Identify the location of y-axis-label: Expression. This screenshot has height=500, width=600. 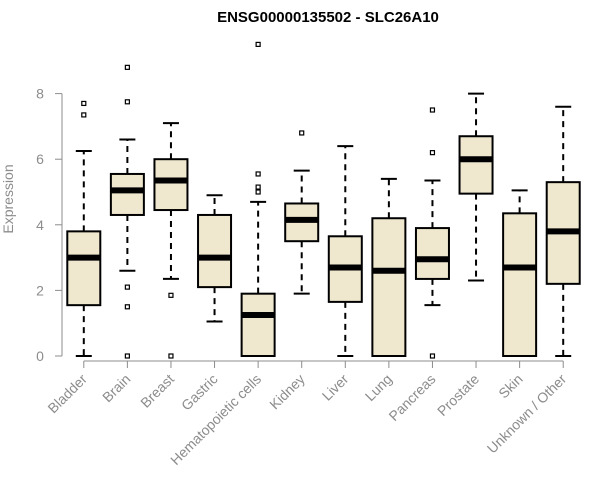
(8, 198).